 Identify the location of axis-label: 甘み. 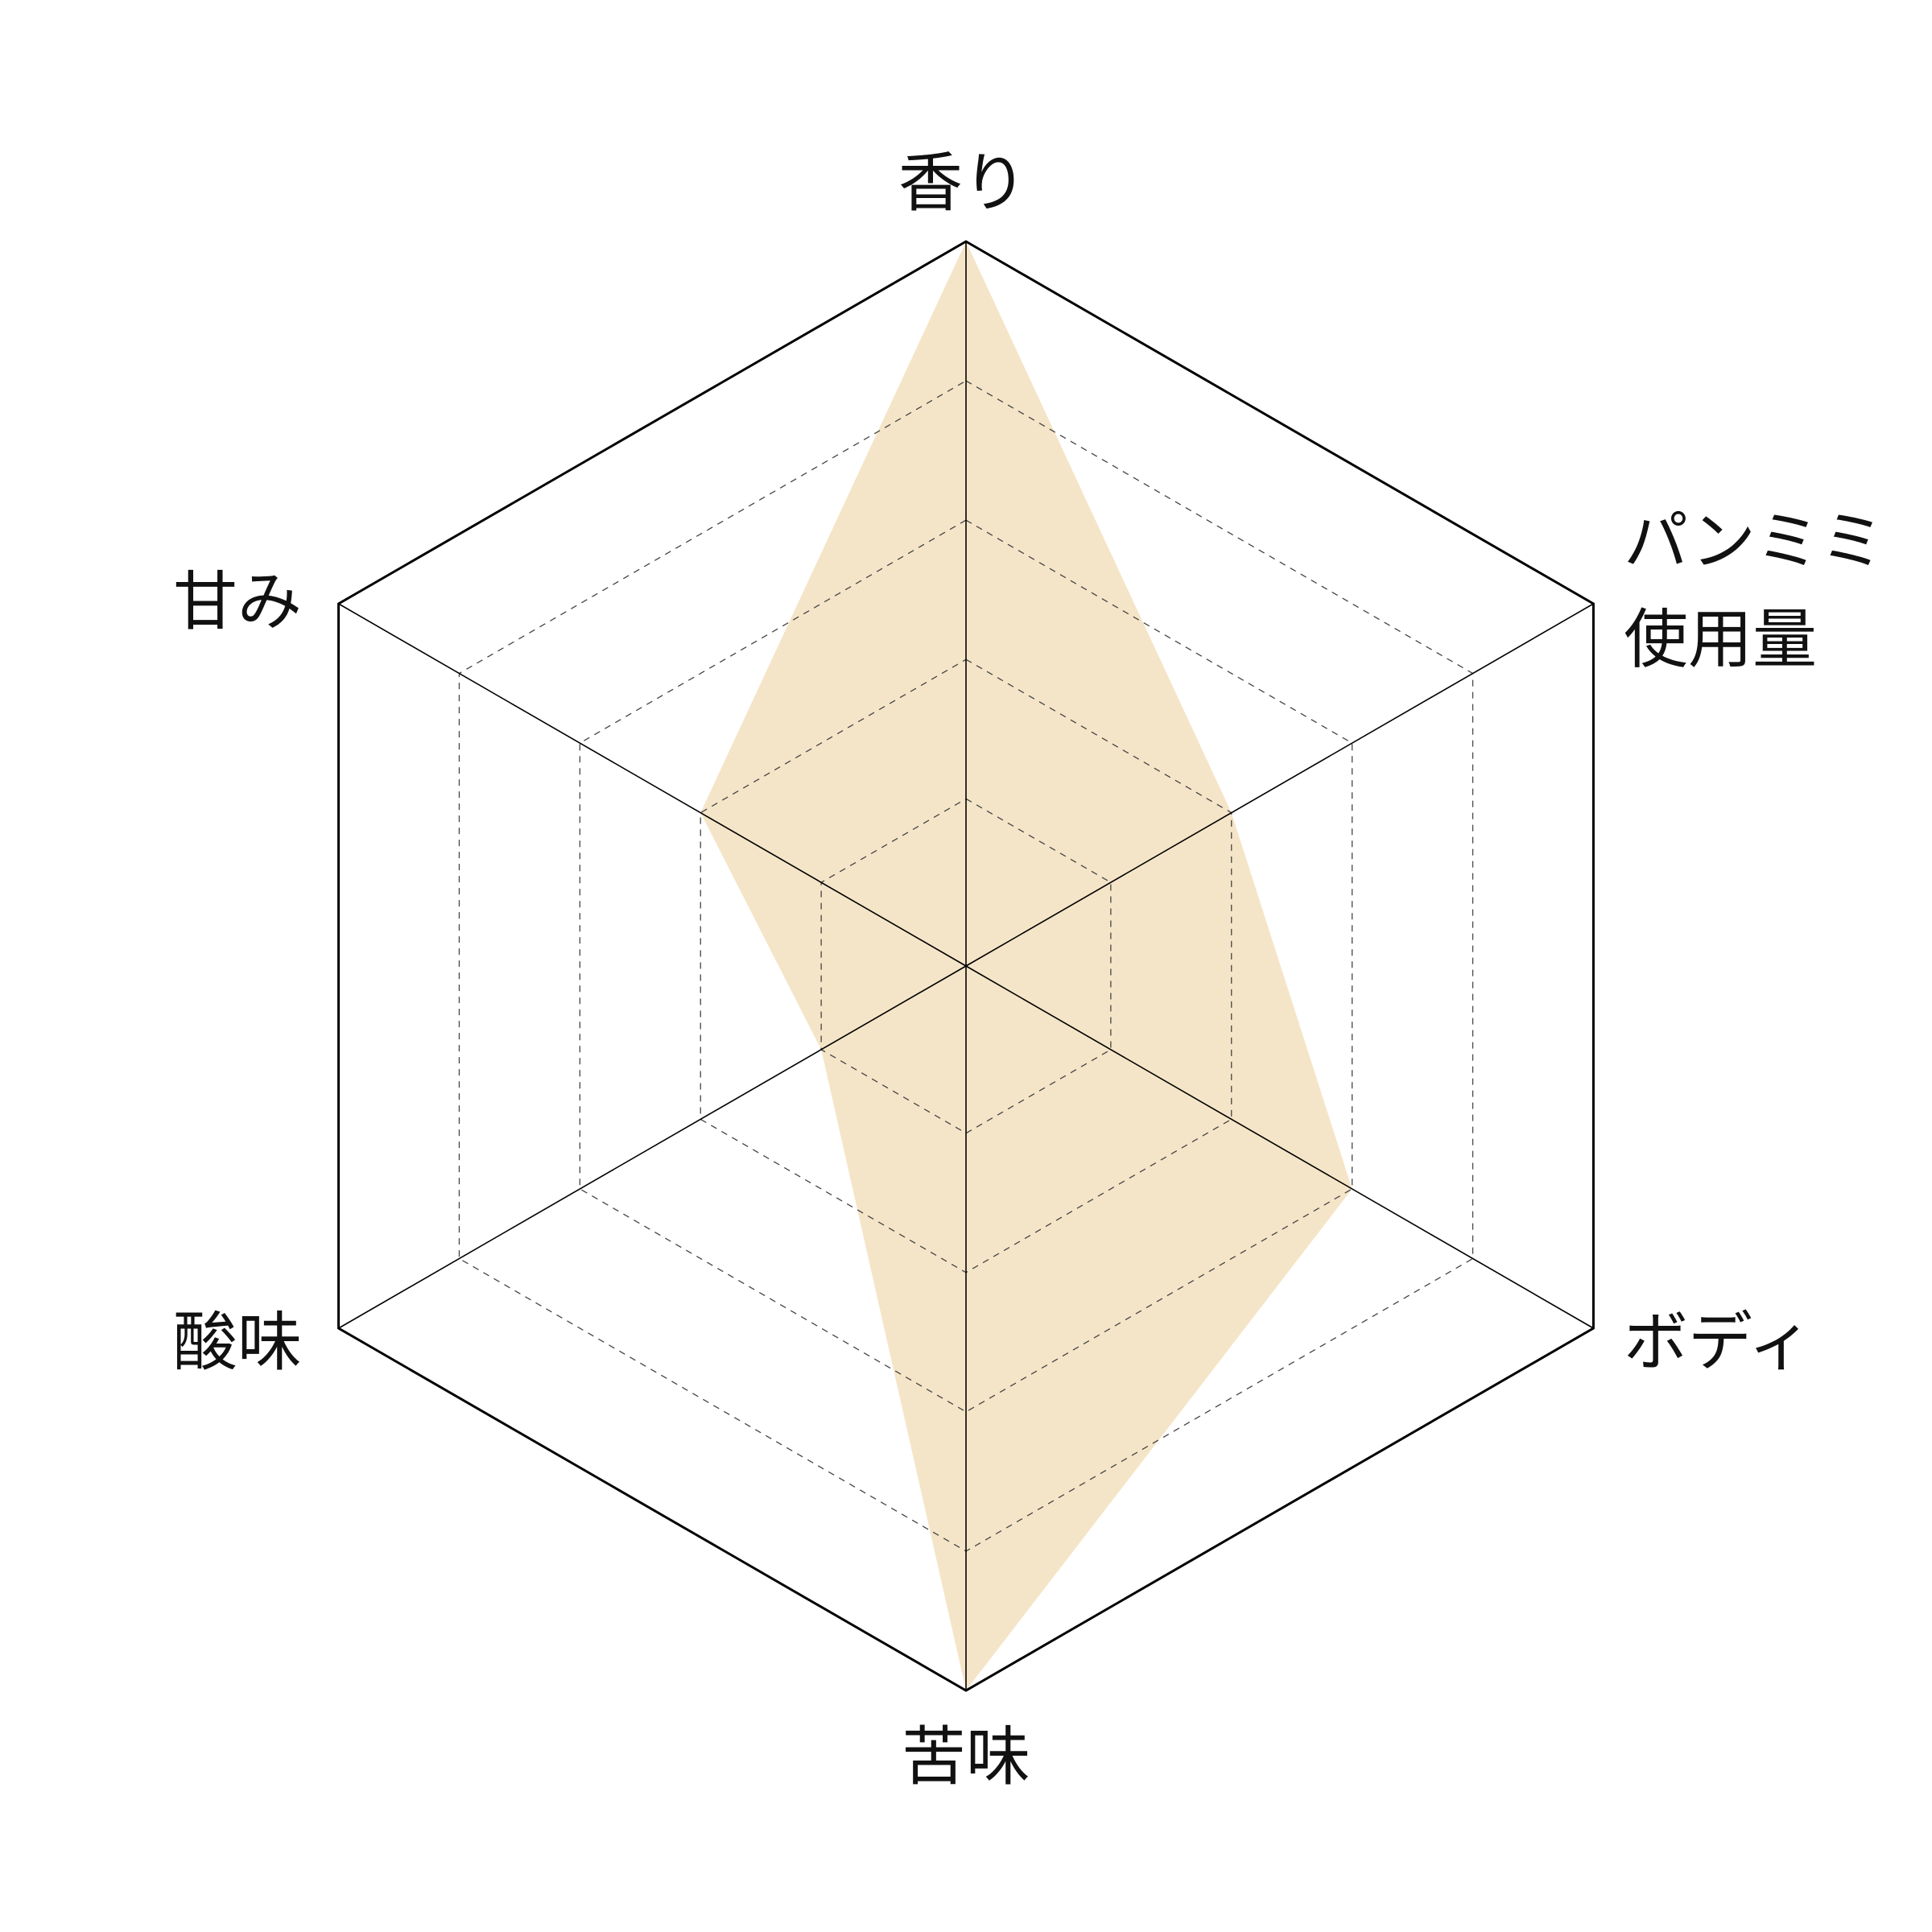
(237, 601).